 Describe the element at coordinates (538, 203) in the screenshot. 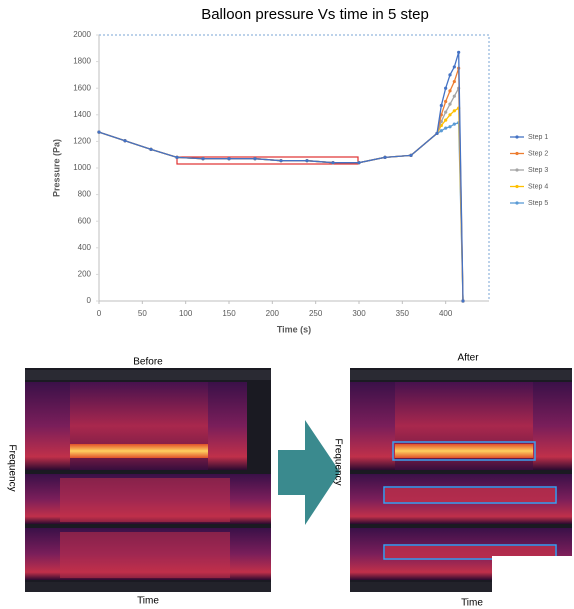

I see `legend-label: Step 5` at that location.